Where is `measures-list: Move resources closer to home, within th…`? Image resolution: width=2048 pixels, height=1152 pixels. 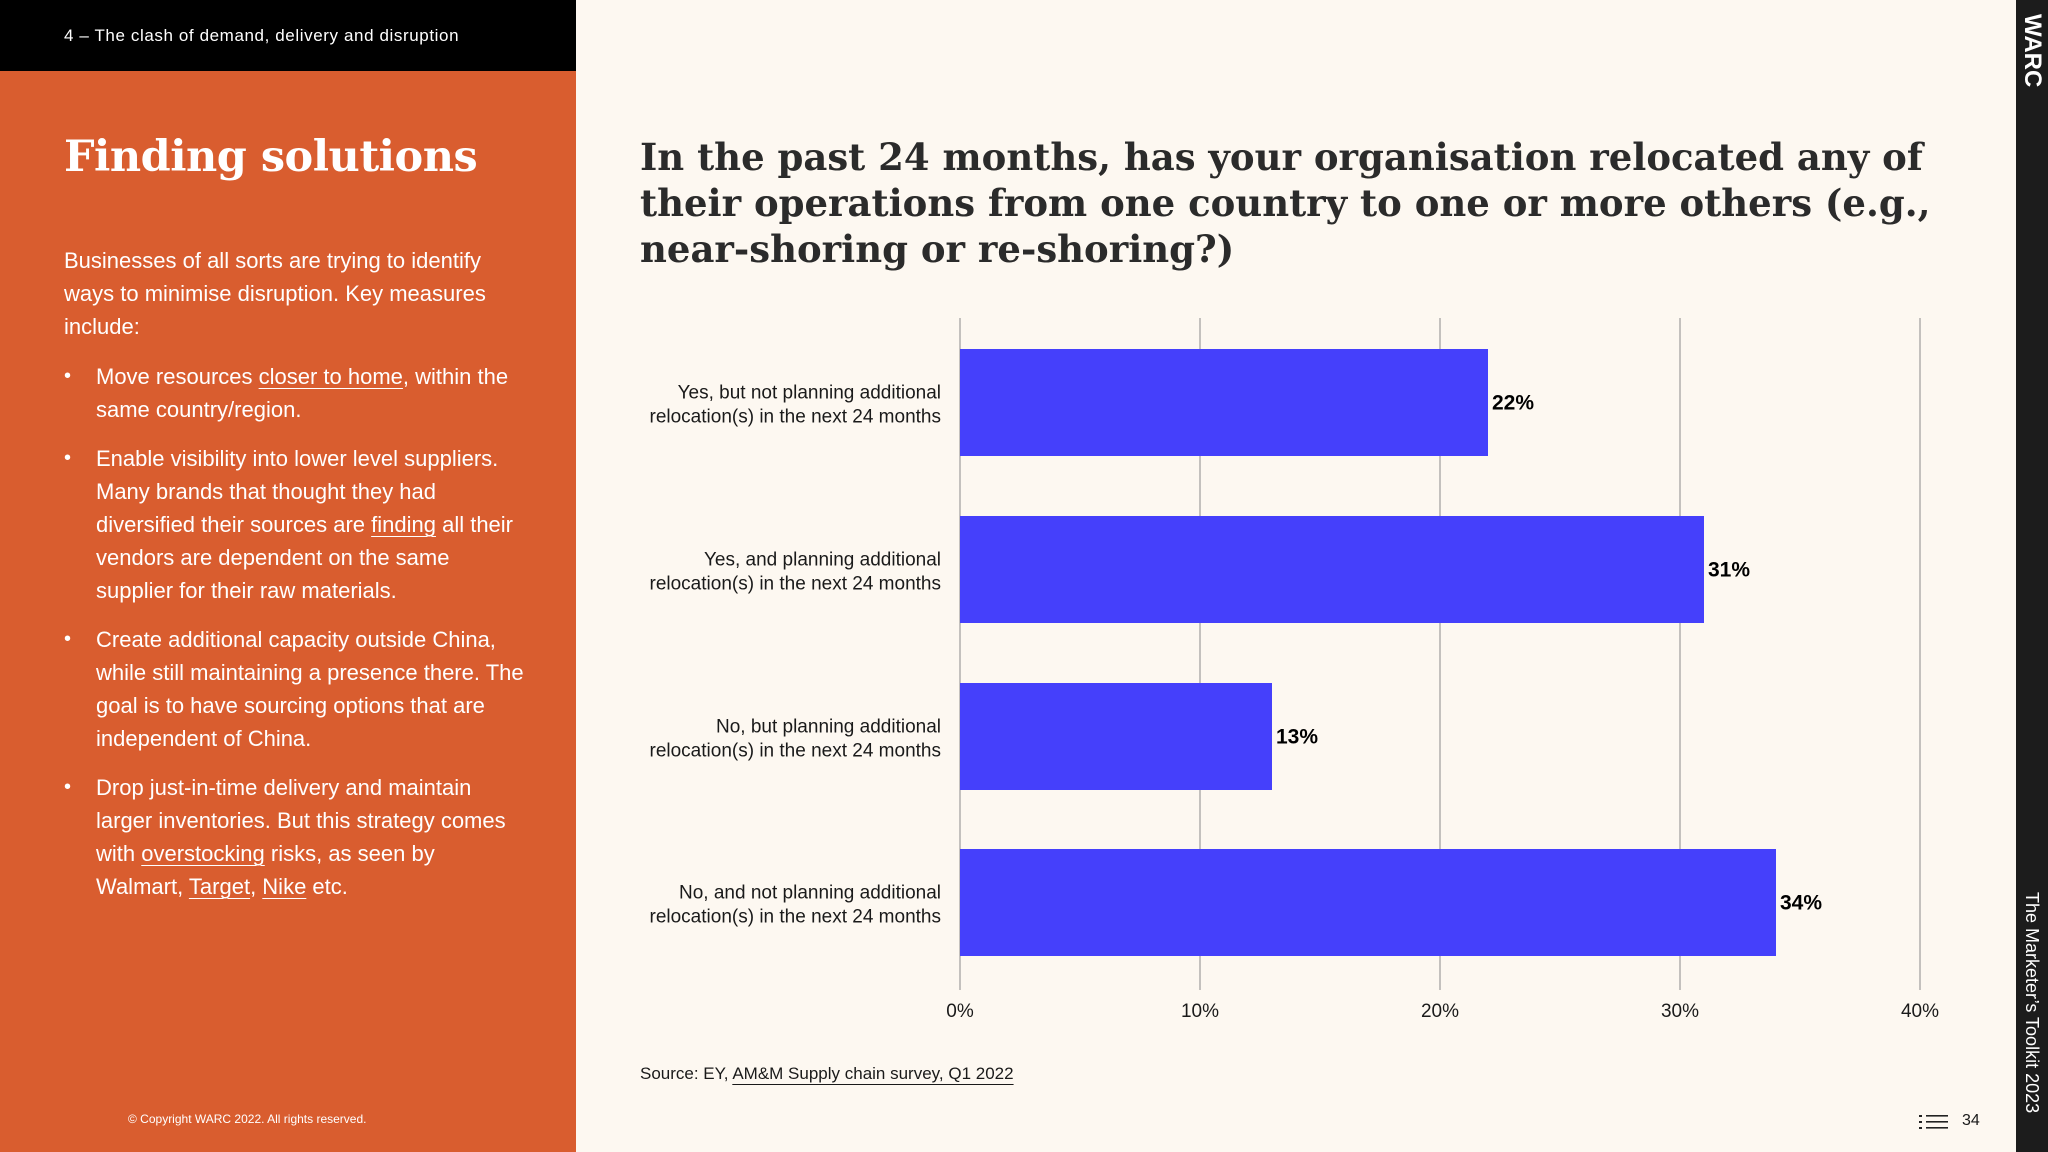
measures-list: Move resources closer to home, within th… is located at coordinates (294, 639).